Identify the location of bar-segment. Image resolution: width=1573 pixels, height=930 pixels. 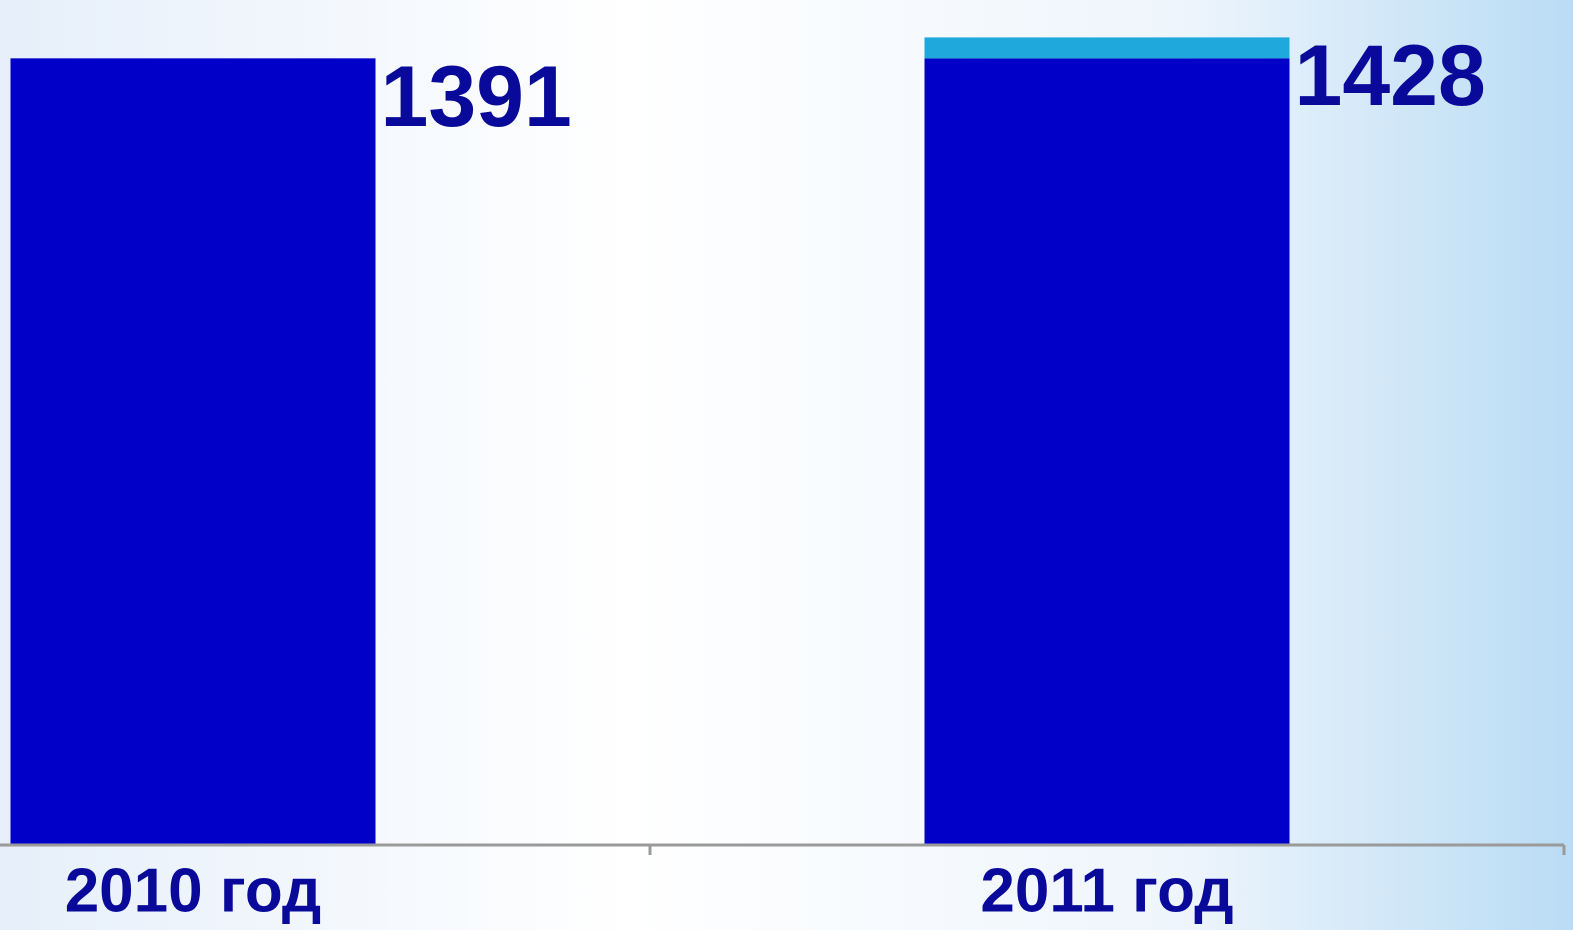
(1107, 48).